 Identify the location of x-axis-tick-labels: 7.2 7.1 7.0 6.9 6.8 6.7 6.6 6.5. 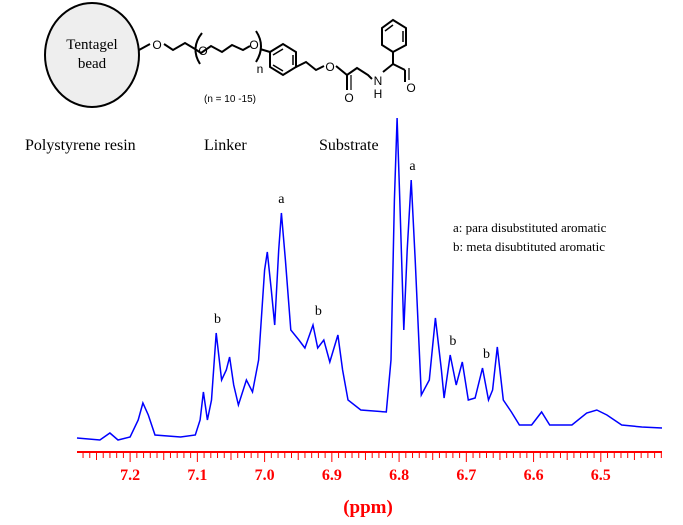
(365, 475).